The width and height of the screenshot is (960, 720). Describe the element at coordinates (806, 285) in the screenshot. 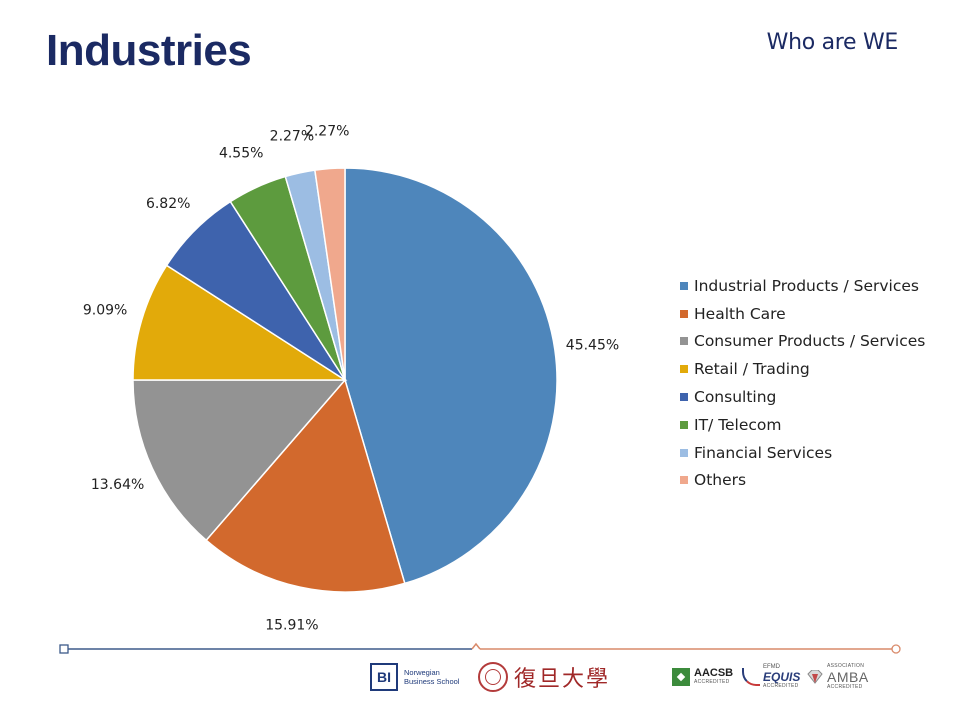

I see `legend-label: Industrial Products / Services` at that location.